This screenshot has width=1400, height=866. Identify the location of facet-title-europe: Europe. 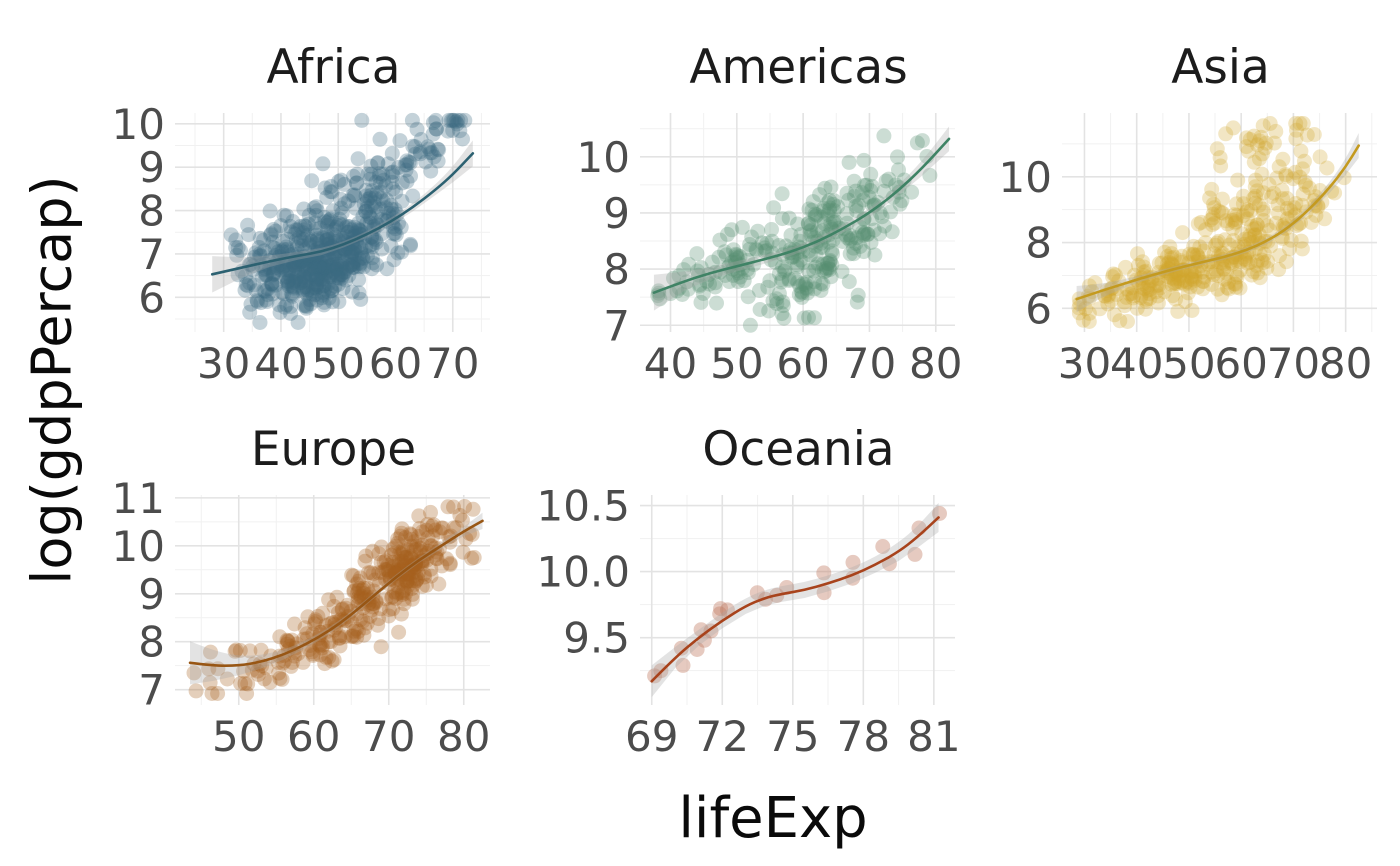
(333, 449).